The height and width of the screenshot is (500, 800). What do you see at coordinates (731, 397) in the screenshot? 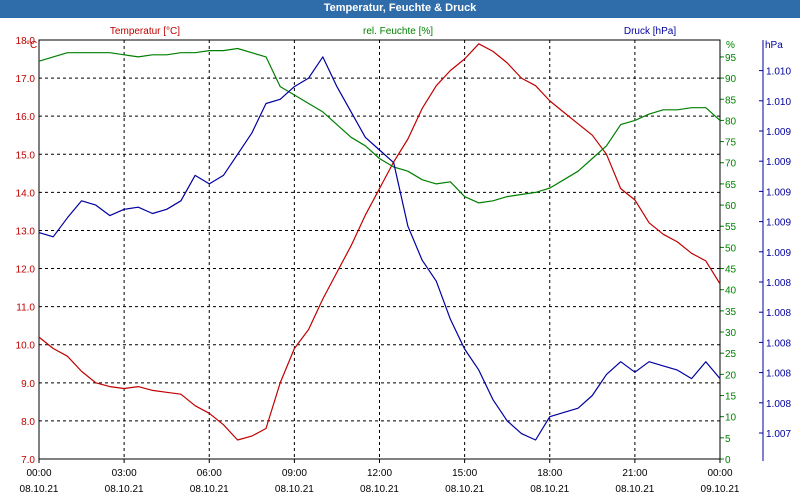
I see `humidity-tick-label: 15` at bounding box center [731, 397].